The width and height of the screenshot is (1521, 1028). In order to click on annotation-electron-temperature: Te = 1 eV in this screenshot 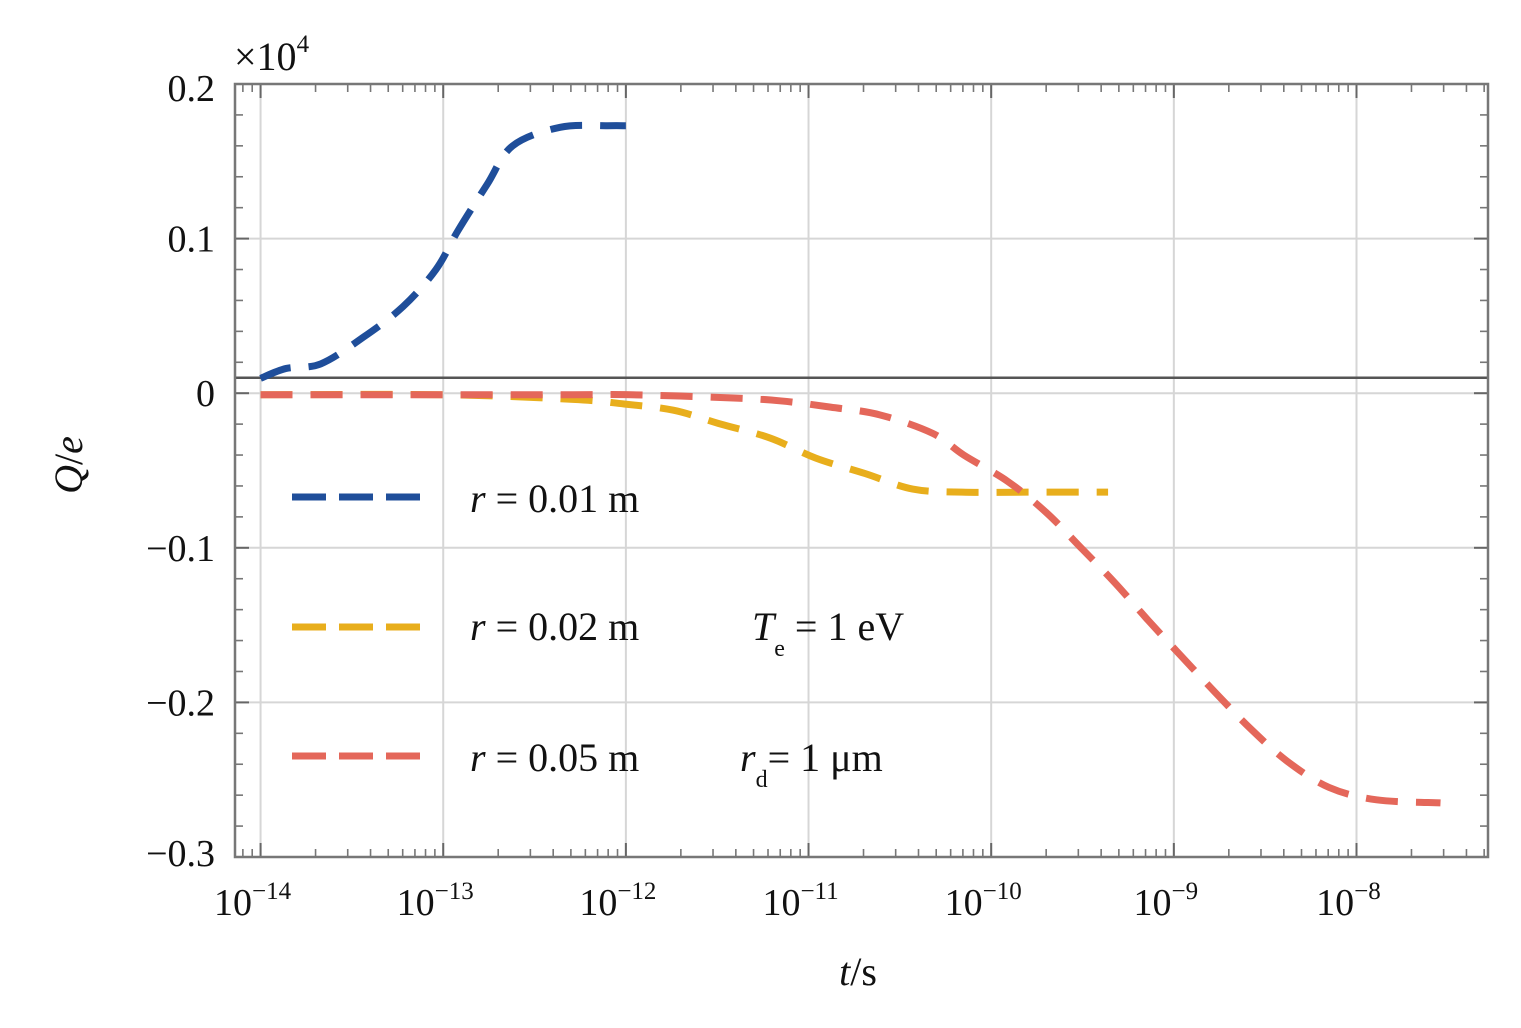, I will do `click(828, 633)`.